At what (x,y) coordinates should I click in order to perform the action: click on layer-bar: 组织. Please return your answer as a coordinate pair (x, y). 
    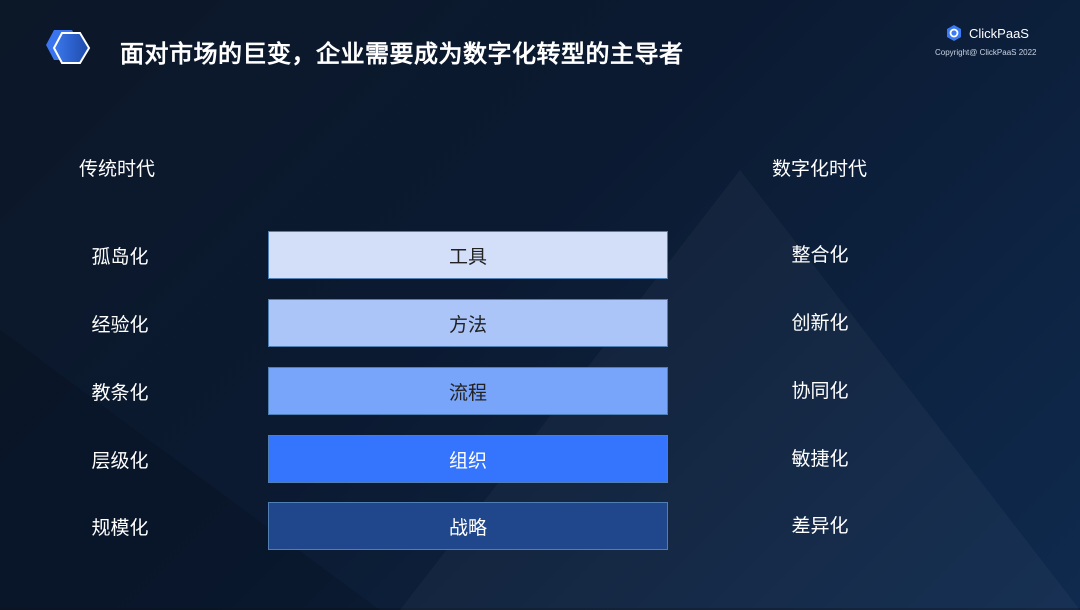
    Looking at the image, I should click on (468, 459).